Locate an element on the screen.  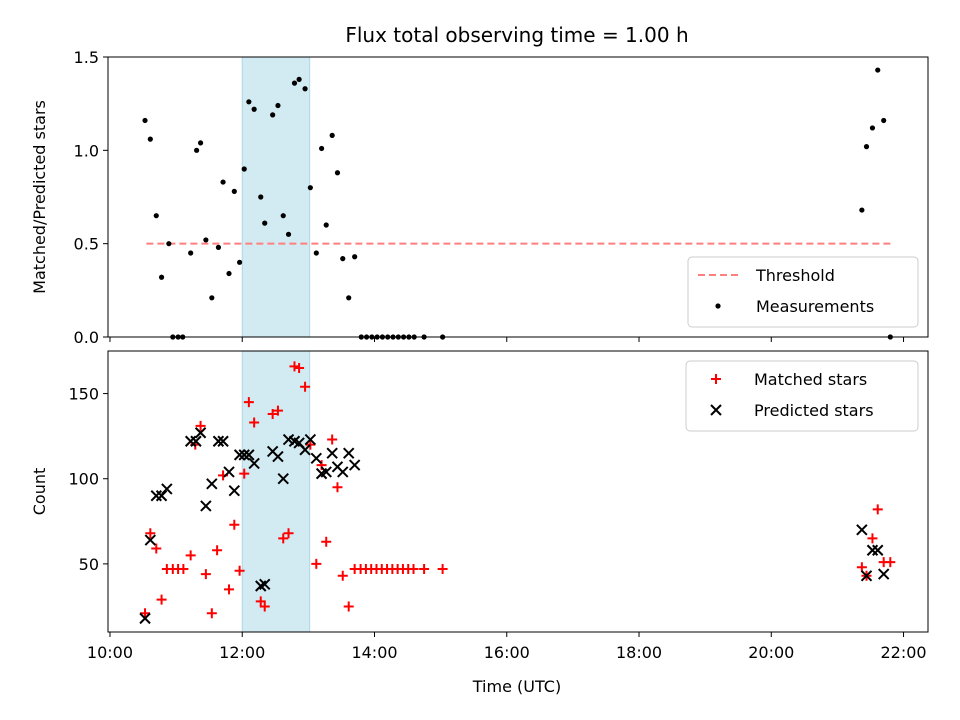
y-tick-label: 50 is located at coordinates (89, 564).